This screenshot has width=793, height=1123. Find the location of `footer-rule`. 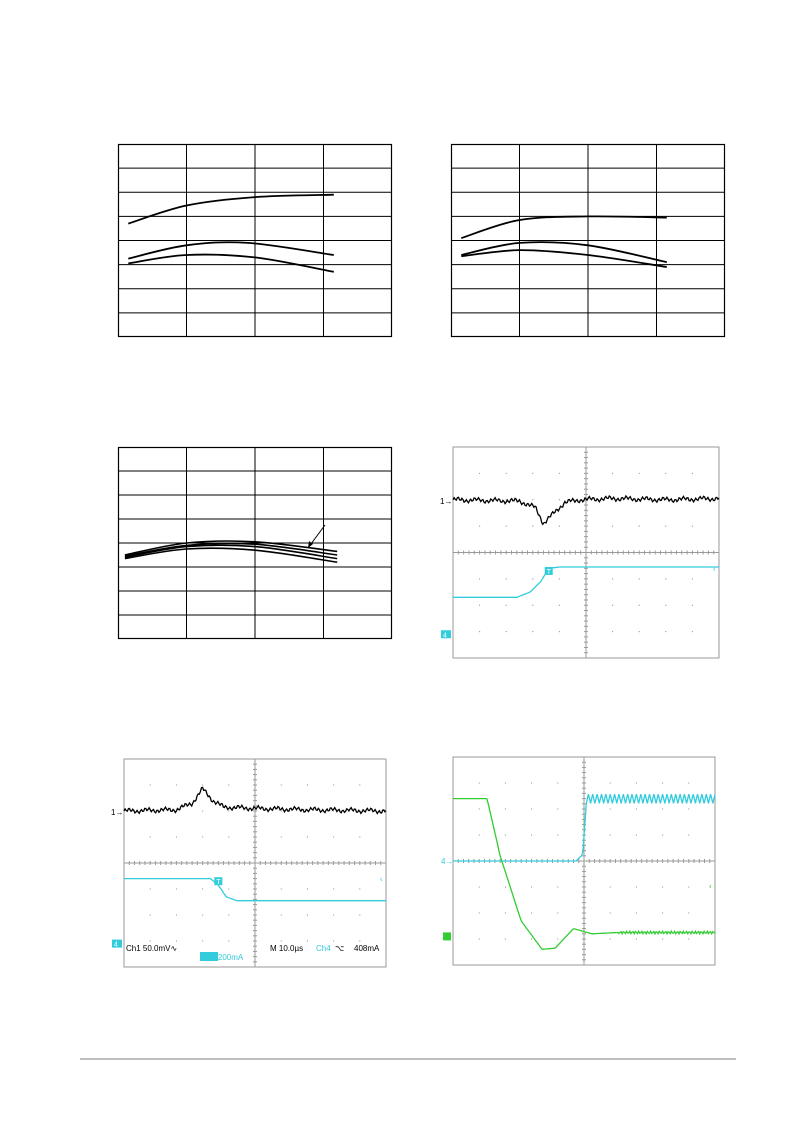

footer-rule is located at coordinates (408, 1059).